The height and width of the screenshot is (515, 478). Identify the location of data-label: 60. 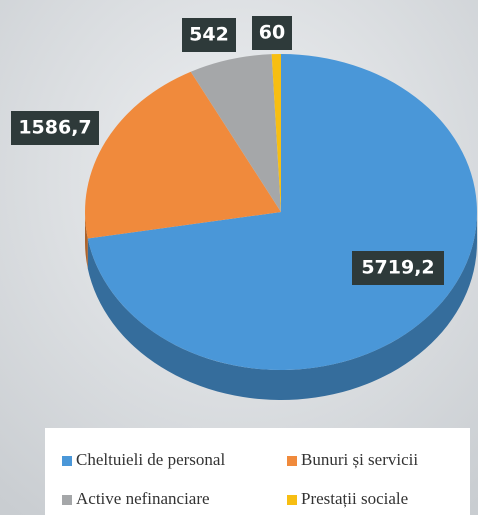
(272, 33).